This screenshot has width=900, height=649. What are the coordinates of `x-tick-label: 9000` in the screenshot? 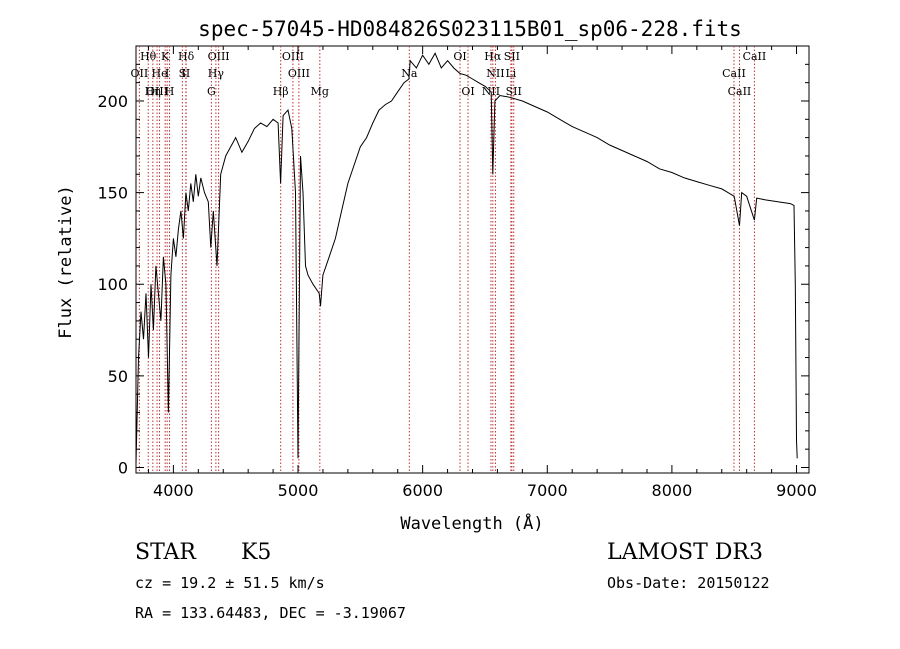 It's located at (796, 490).